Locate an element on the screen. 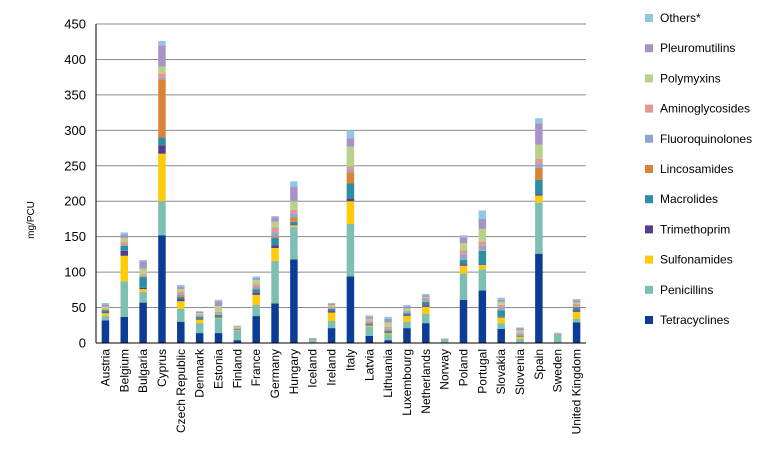 This screenshot has height=457, width=770. x-tick-label: Netherlands is located at coordinates (426, 381).